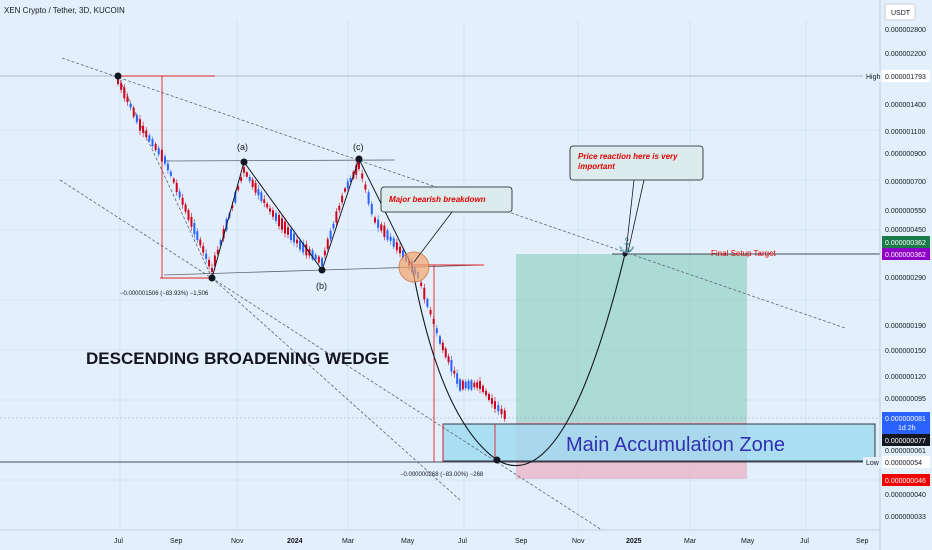 The image size is (932, 550). Describe the element at coordinates (862, 541) in the screenshot. I see `x-tick-label: Sep` at that location.